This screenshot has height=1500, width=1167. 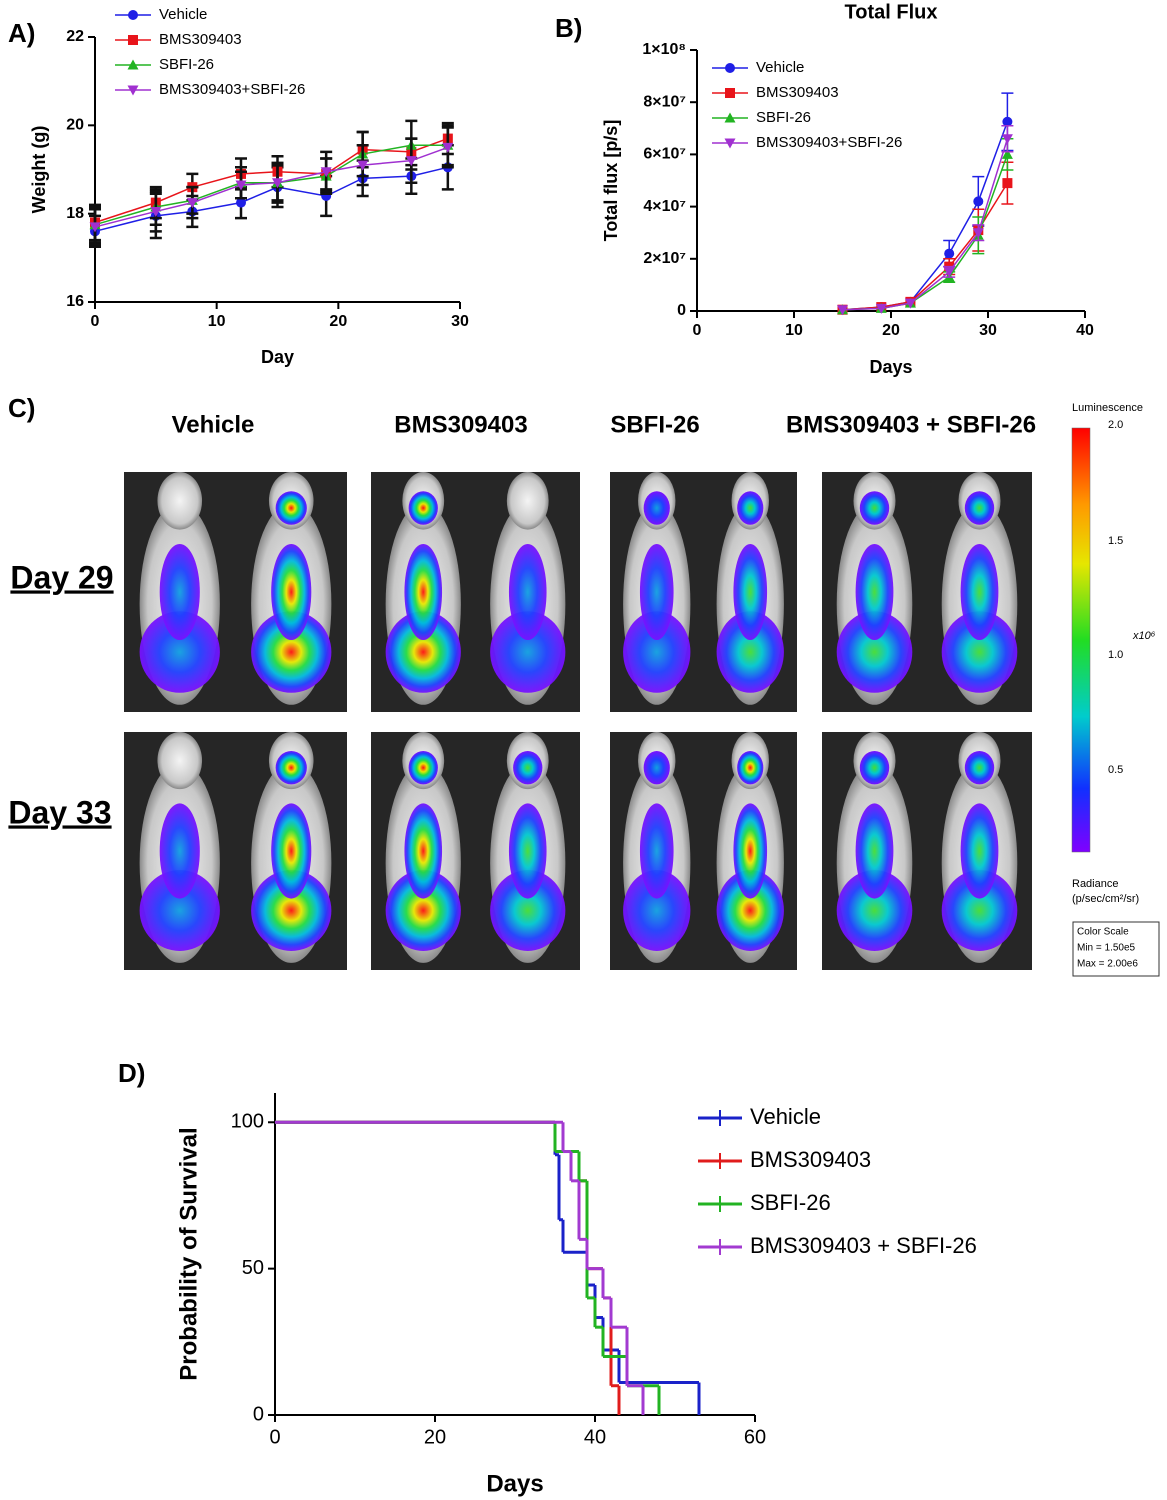 I want to click on y-tick-label: 20, so click(x=75, y=125).